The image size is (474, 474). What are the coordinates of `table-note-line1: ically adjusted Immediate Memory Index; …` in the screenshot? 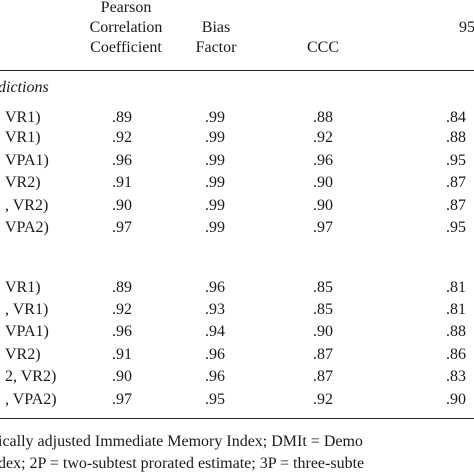 It's located at (181, 441).